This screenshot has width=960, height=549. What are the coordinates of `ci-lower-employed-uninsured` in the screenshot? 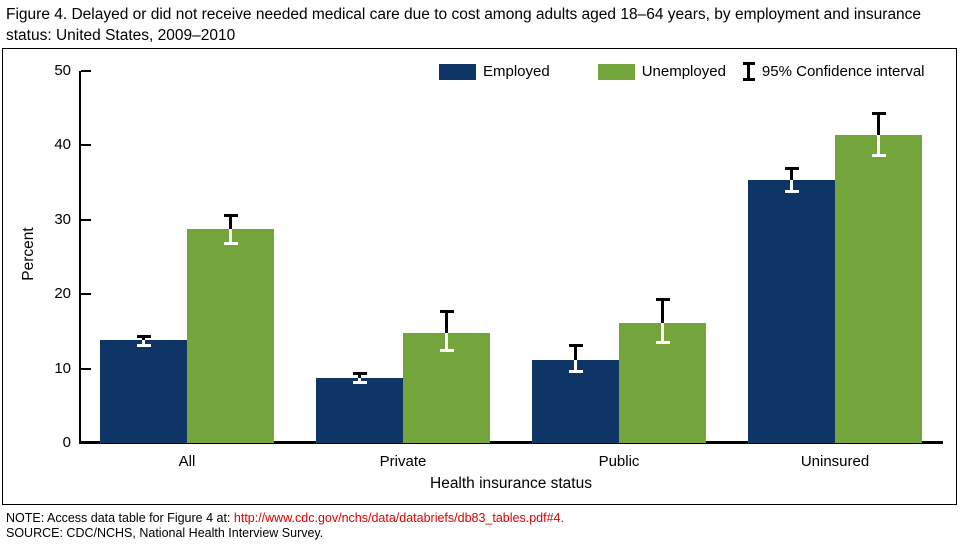 It's located at (791, 185).